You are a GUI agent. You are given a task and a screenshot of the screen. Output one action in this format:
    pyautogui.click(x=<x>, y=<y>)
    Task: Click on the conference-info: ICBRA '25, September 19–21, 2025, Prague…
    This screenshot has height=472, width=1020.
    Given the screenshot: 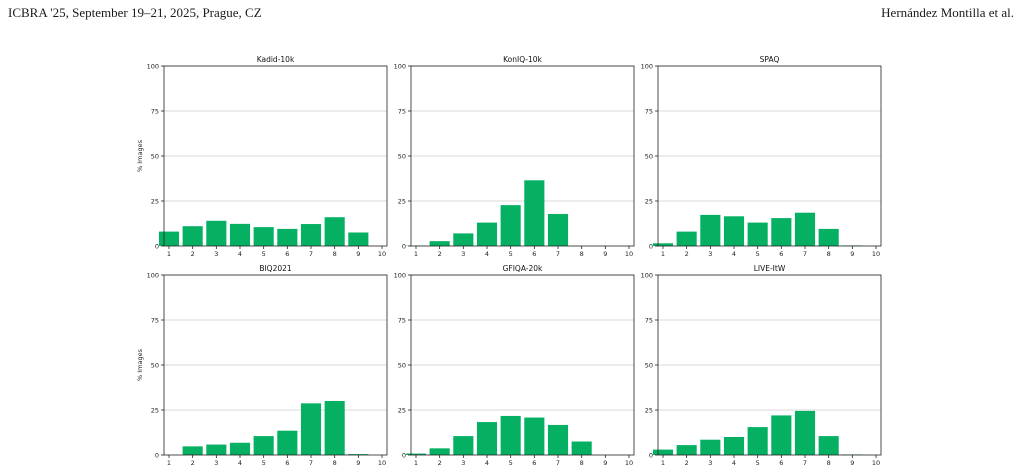 What is the action you would take?
    pyautogui.click(x=135, y=12)
    